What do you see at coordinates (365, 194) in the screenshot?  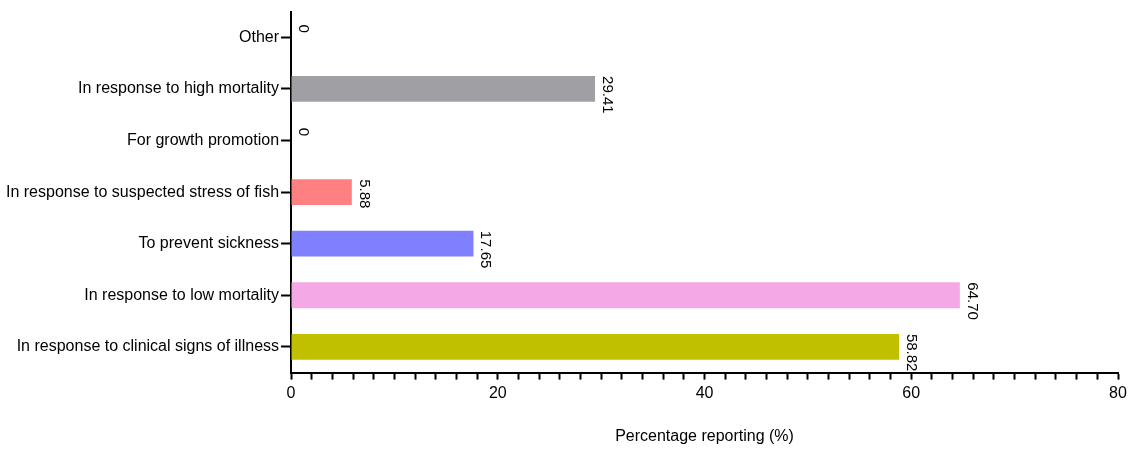 I see `data-label: 5.88` at bounding box center [365, 194].